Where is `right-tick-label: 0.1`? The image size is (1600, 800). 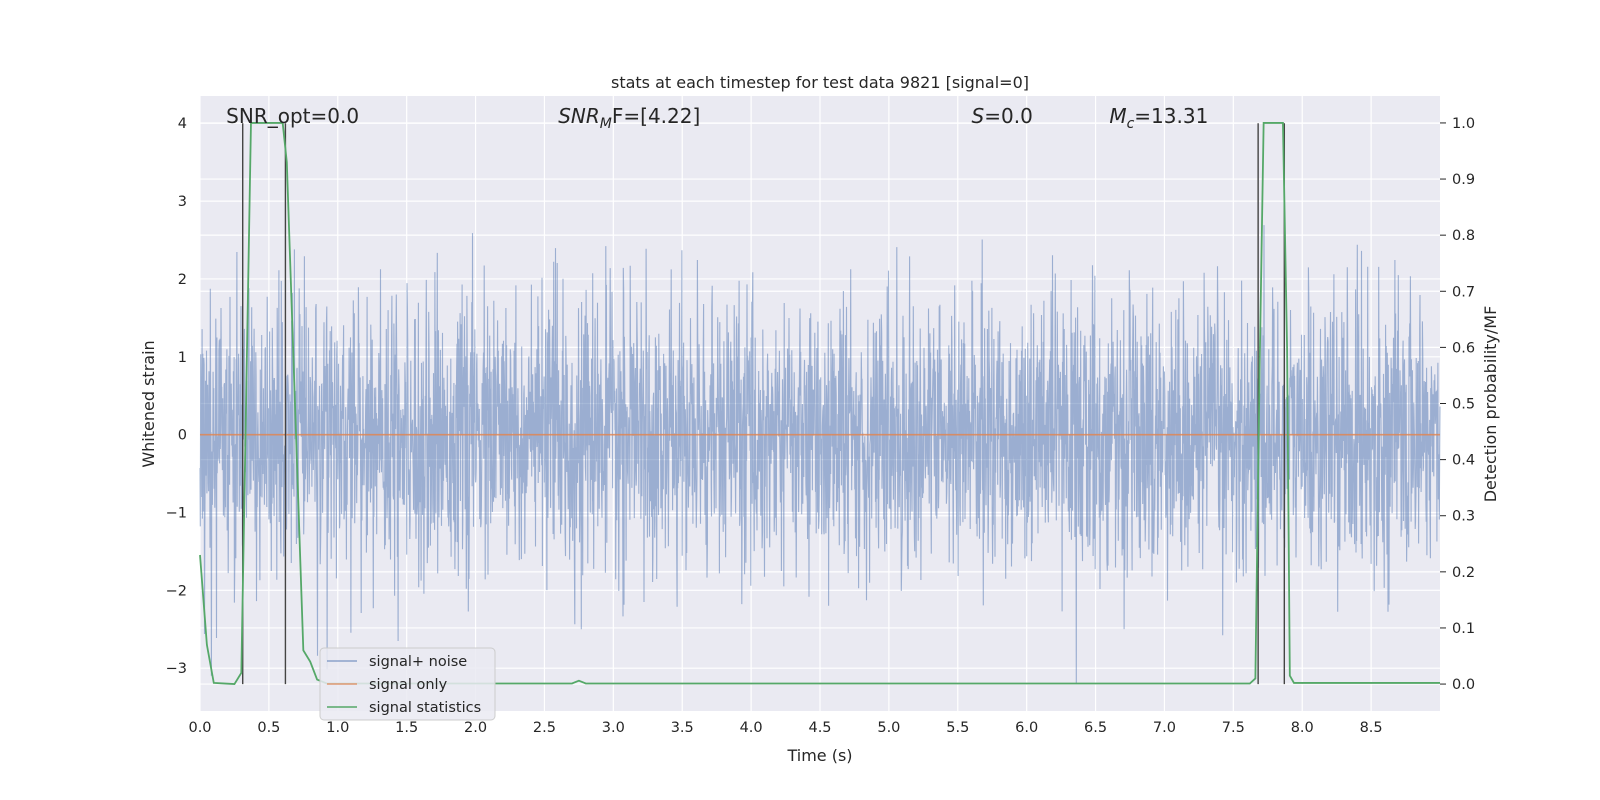 right-tick-label: 0.1 is located at coordinates (1463, 629).